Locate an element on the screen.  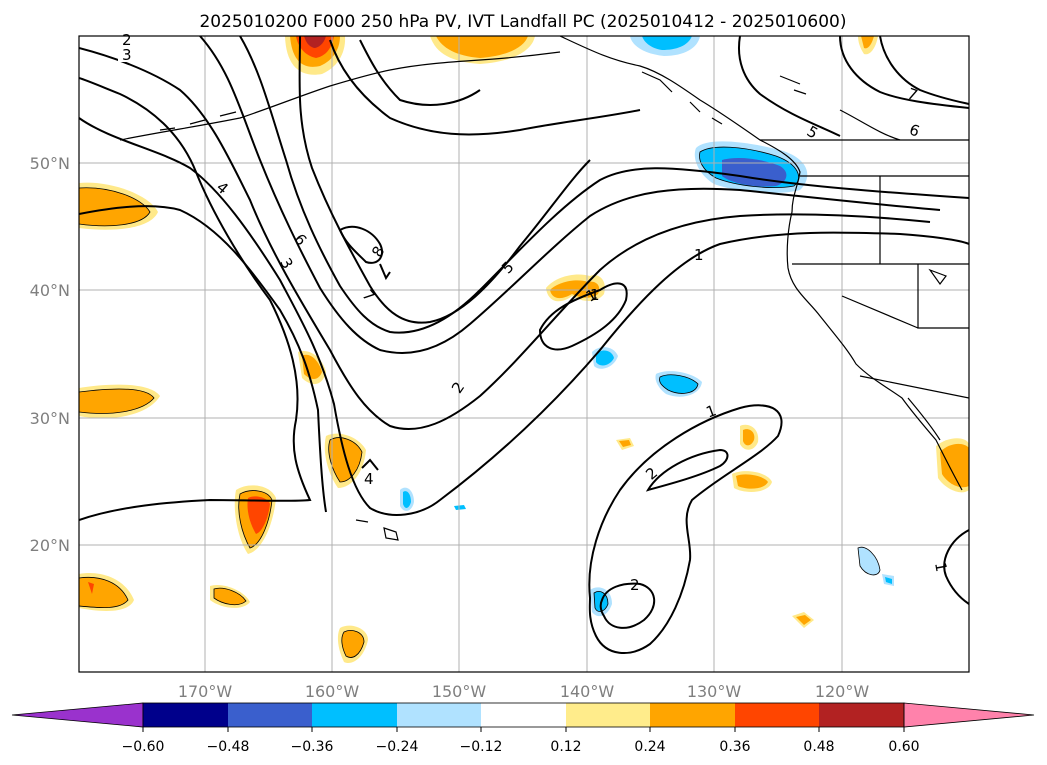
lat-label: 50°N is located at coordinates (50, 163).